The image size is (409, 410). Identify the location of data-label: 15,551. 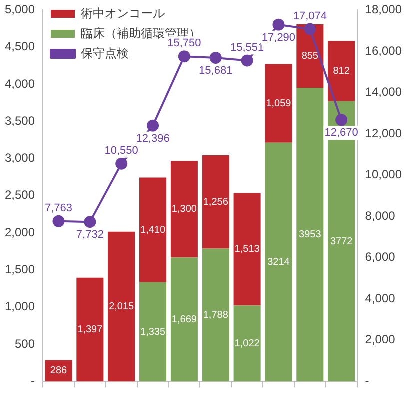
(247, 48).